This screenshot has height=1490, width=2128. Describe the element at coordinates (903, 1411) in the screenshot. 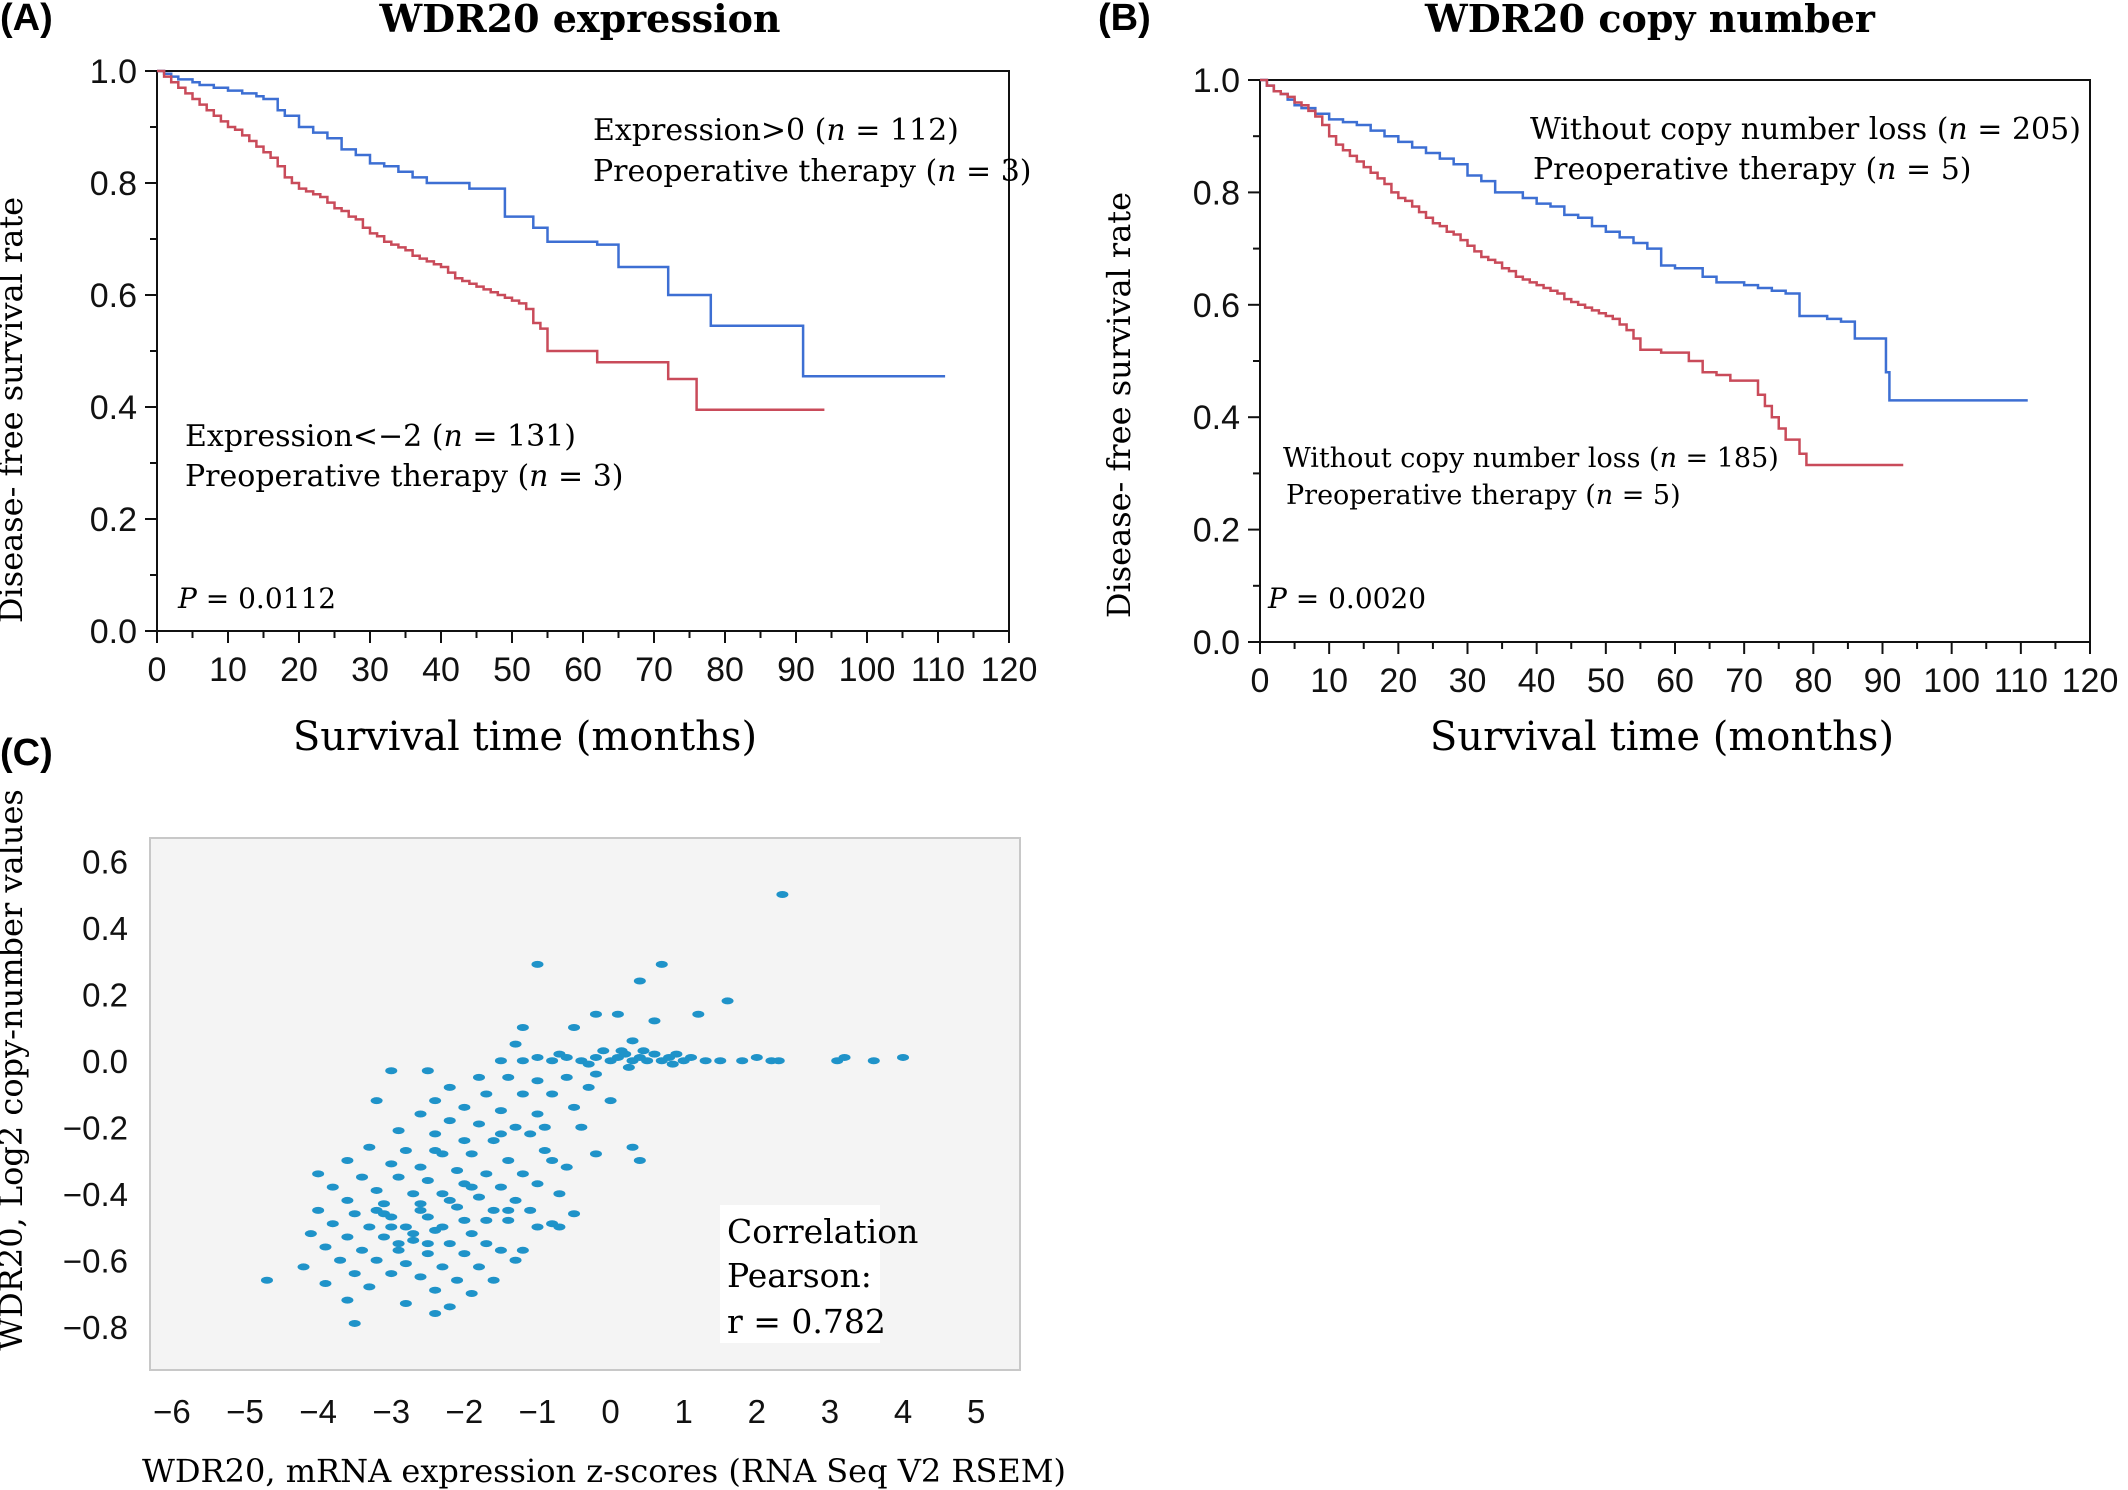

I see `x-tick-label: 4` at that location.